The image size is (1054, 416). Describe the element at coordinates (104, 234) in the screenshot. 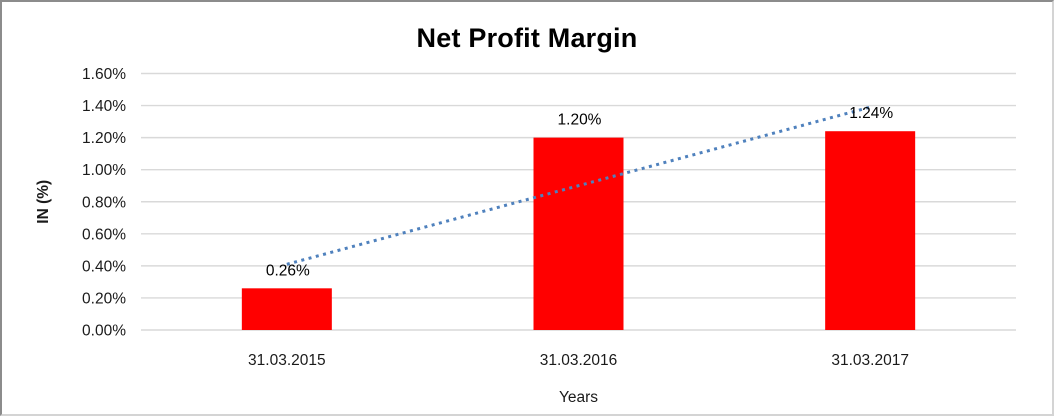

I see `y-tick-label: 0.60%` at that location.